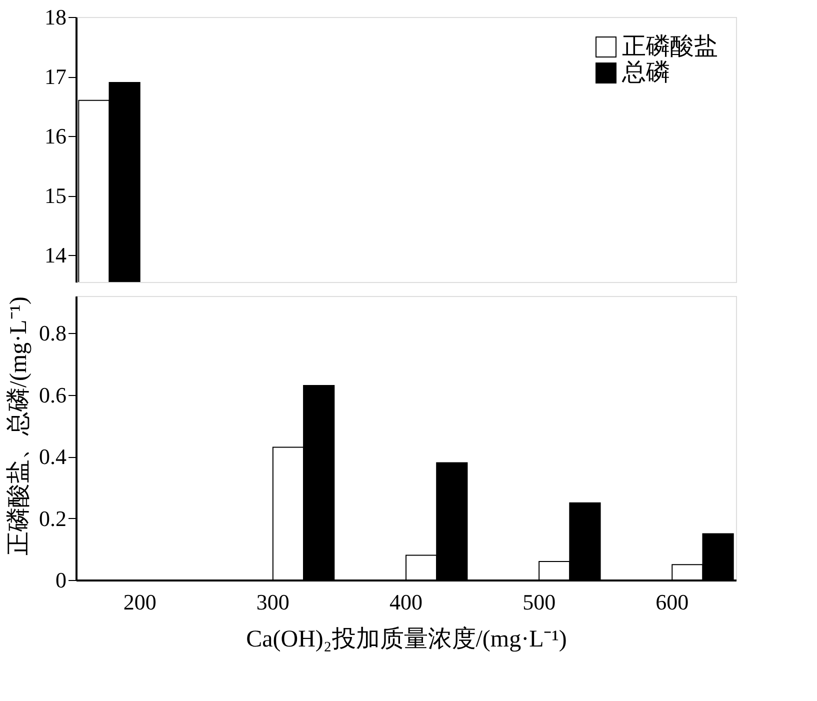  I want to click on y-tick-label: 0.6, so click(52, 395).